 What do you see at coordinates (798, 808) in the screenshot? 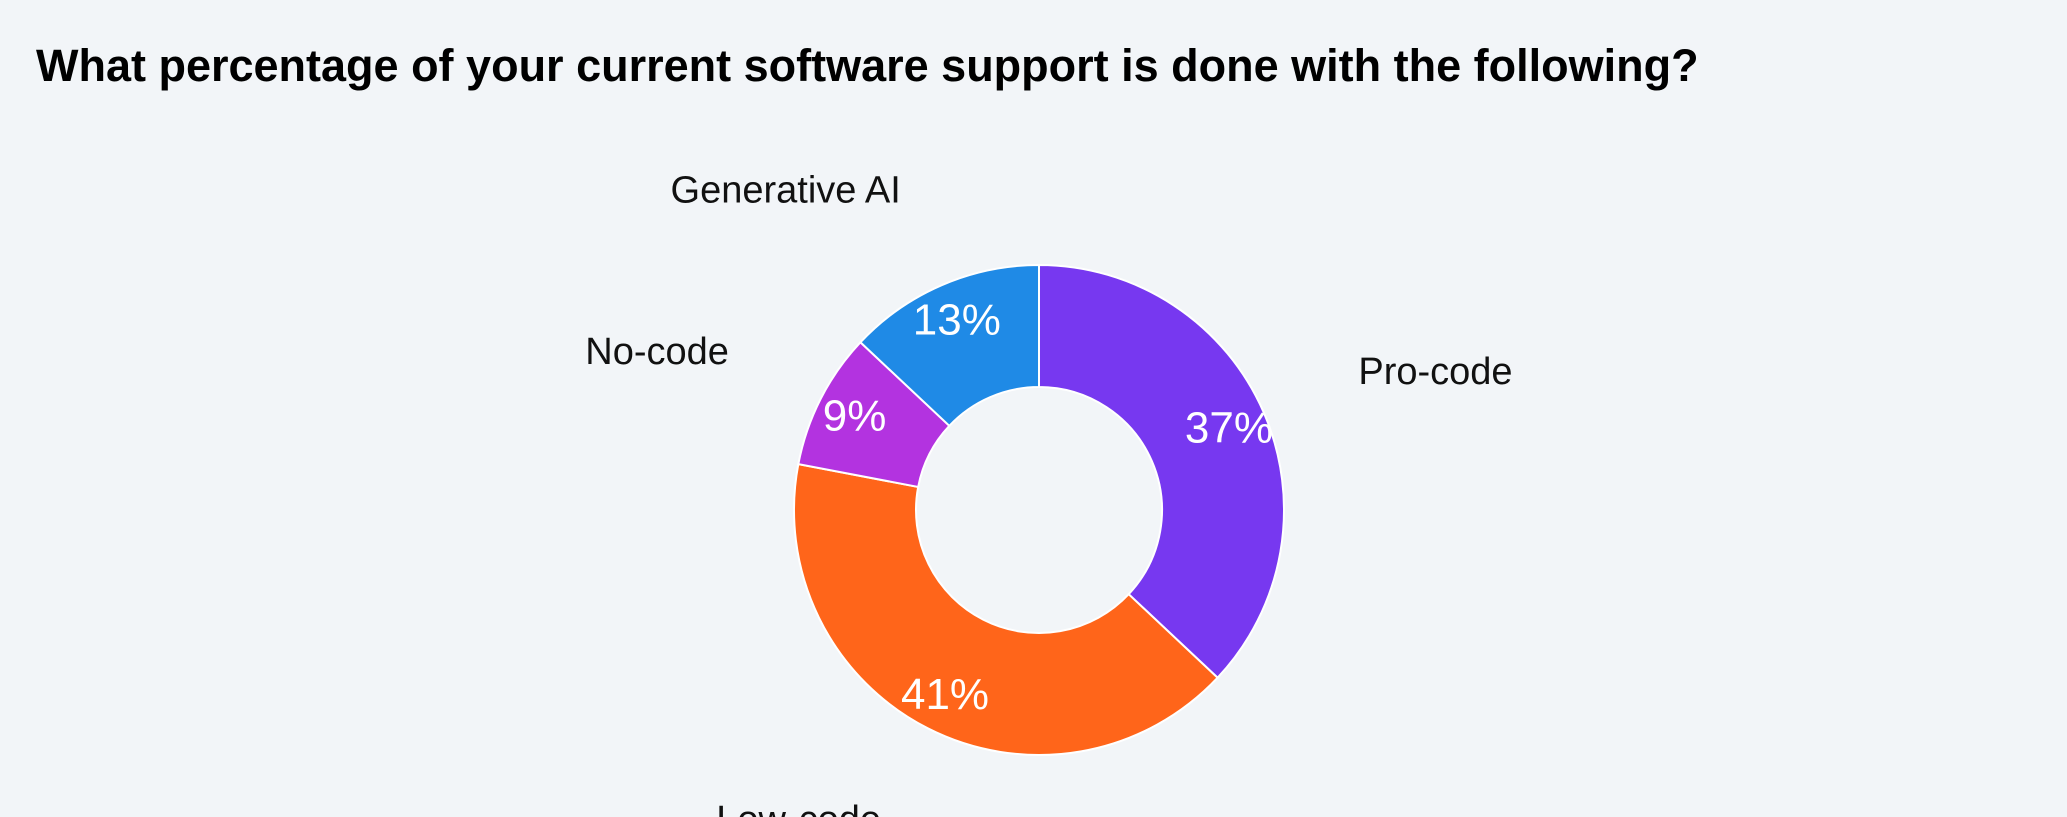
I see `category-label-low-code: Low-code` at bounding box center [798, 808].